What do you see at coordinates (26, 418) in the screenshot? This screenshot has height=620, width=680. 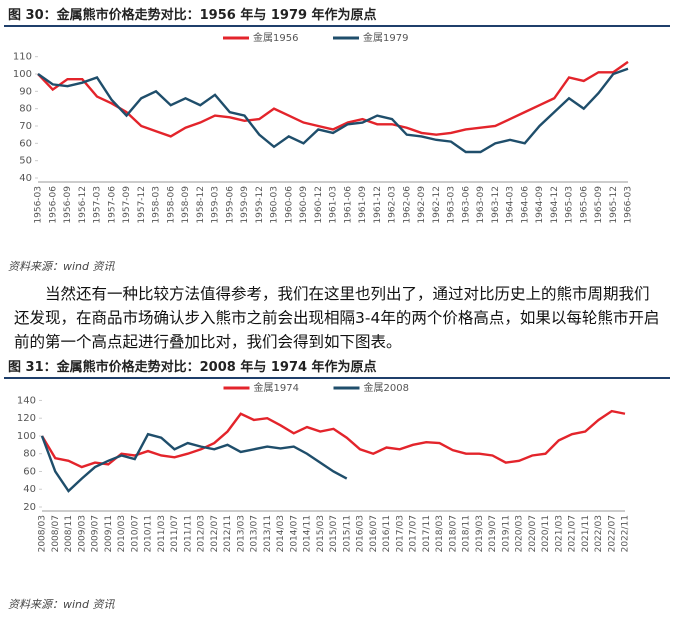 I see `y-tick-label: 120` at bounding box center [26, 418].